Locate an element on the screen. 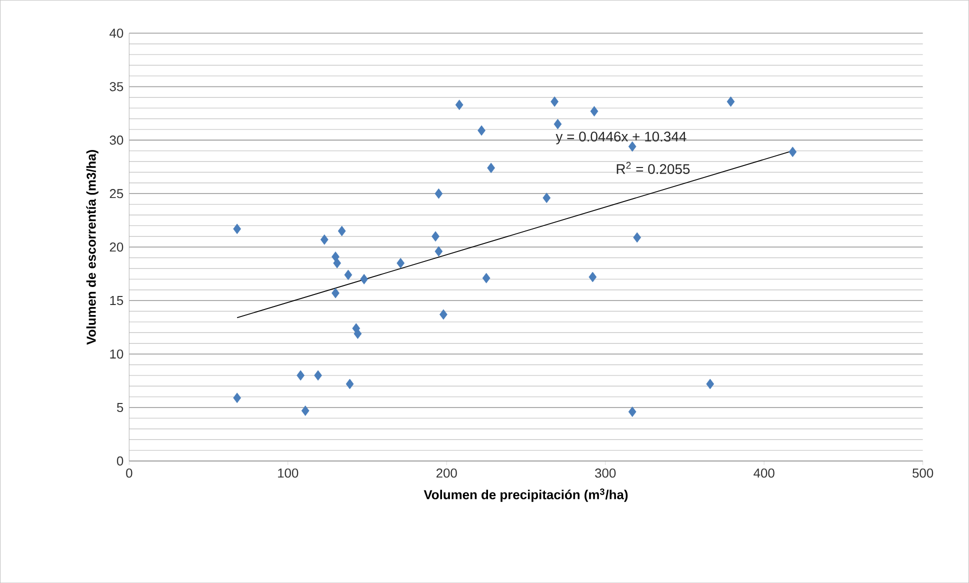  x-tick-label: 100 is located at coordinates (288, 473).